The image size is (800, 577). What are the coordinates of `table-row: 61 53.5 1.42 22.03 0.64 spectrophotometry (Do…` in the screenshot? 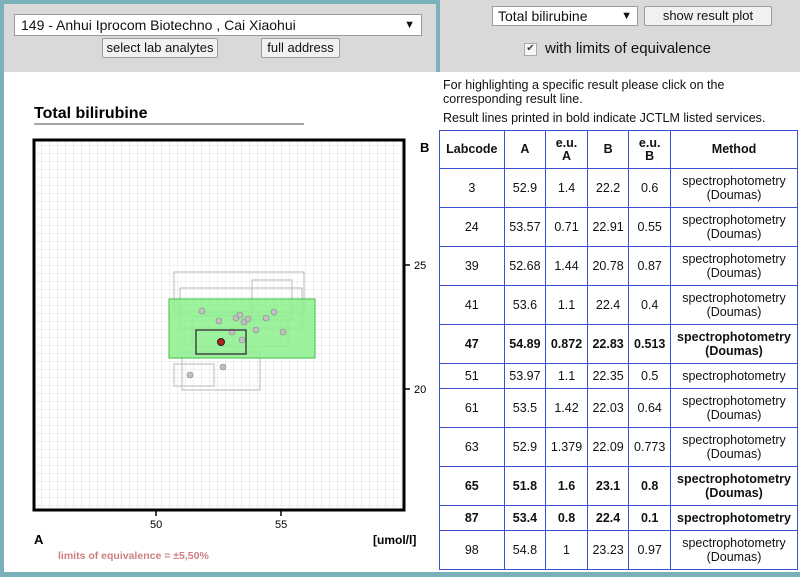 It's located at (619, 408).